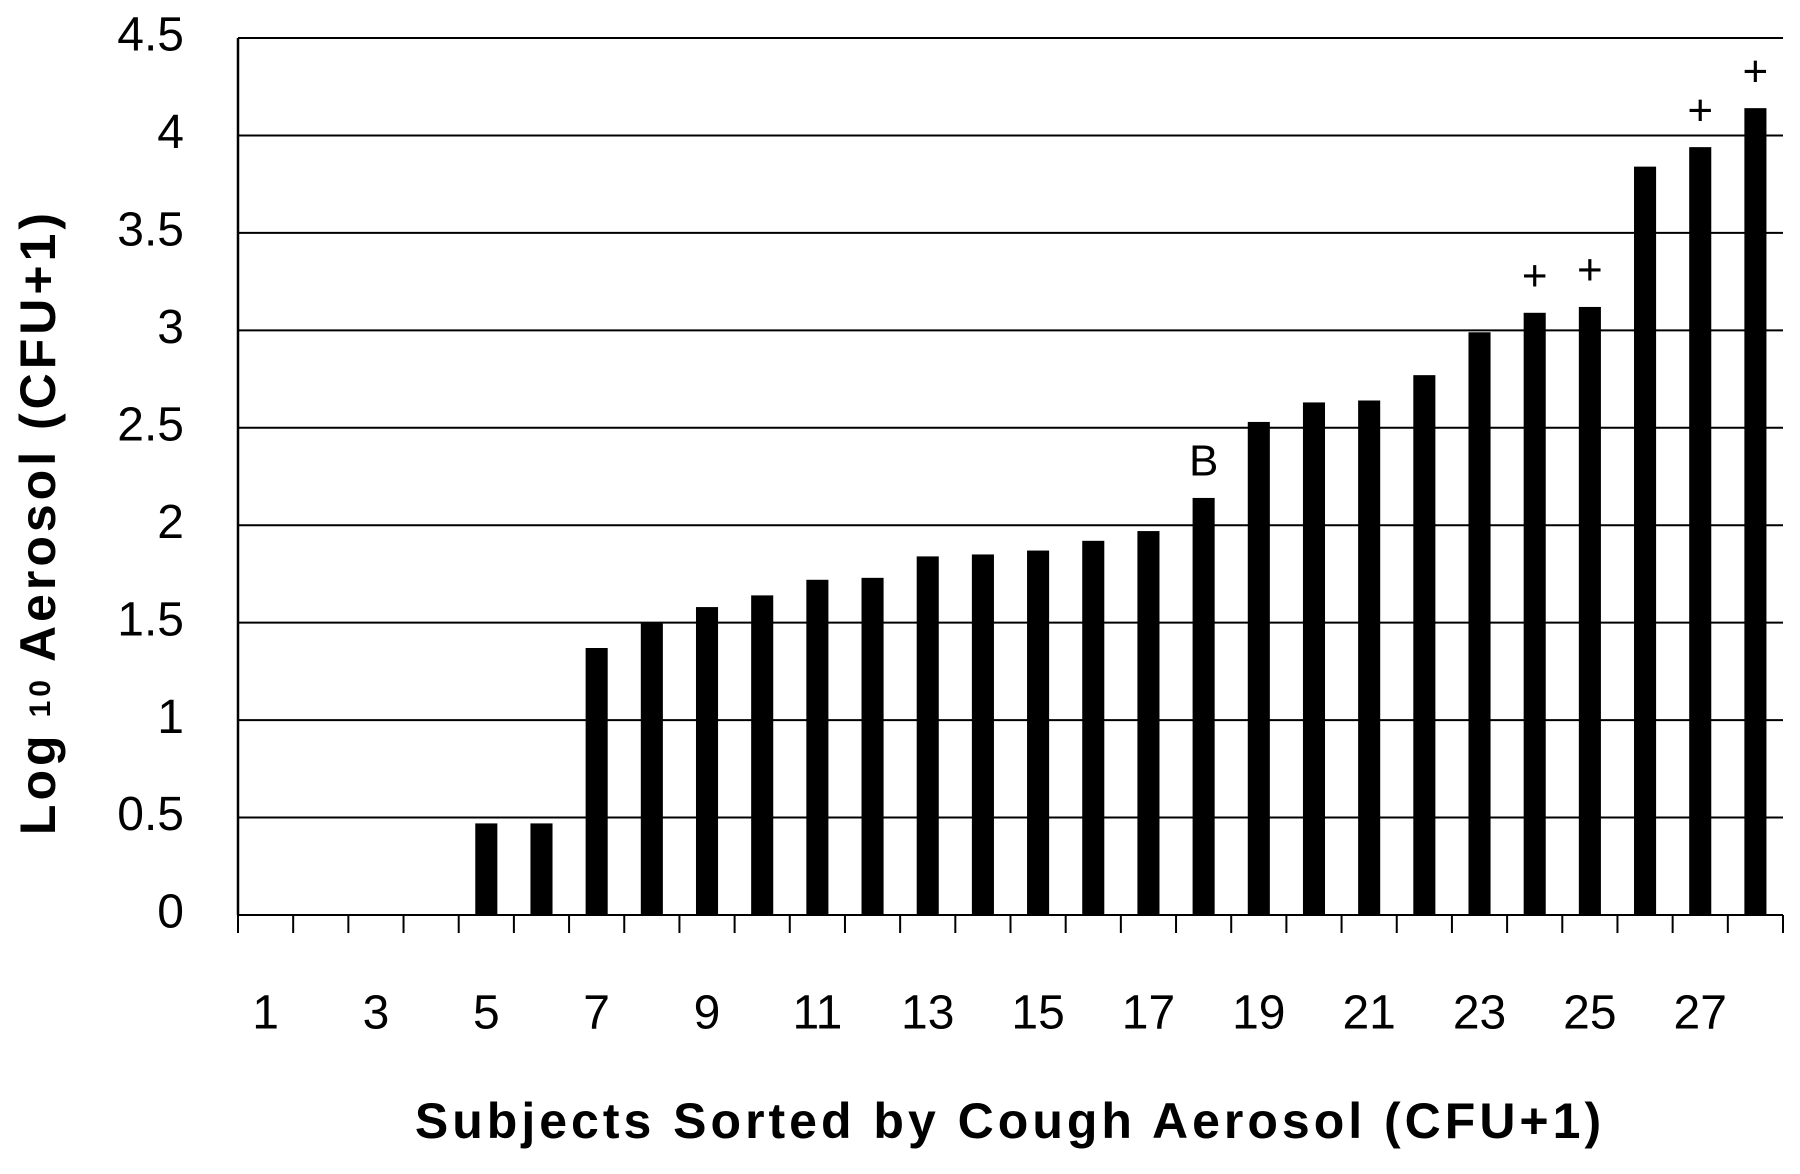 The height and width of the screenshot is (1174, 1800). What do you see at coordinates (1258, 1013) in the screenshot?
I see `x-tick-label: 19` at bounding box center [1258, 1013].